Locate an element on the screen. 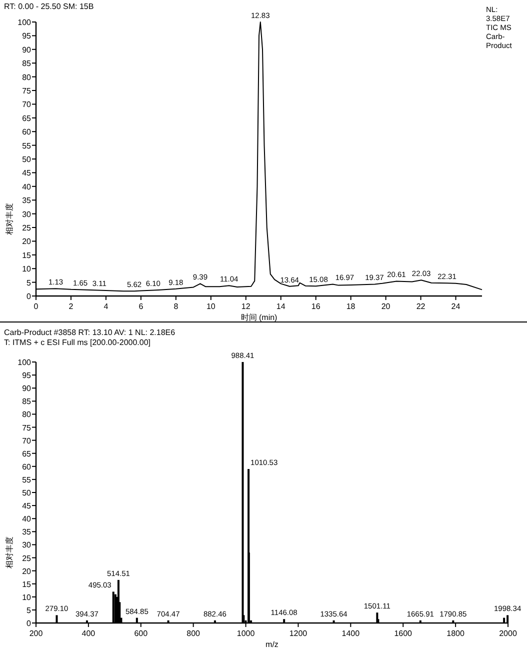 The height and width of the screenshot is (652, 527). x-tick-label: 2 is located at coordinates (71, 306).